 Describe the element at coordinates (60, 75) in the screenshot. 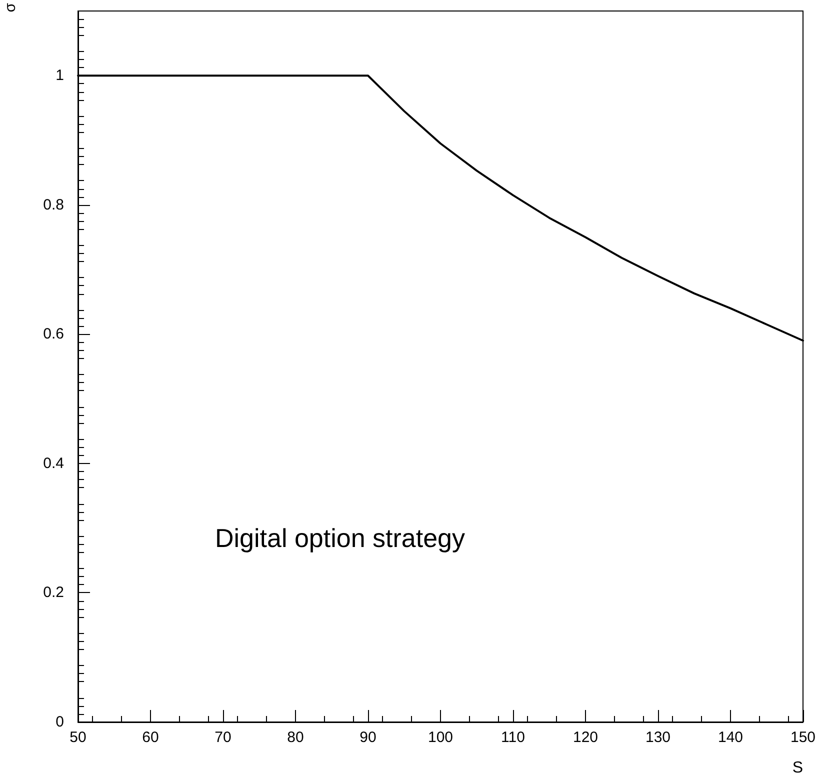

I see `y-tick-label: 1` at that location.